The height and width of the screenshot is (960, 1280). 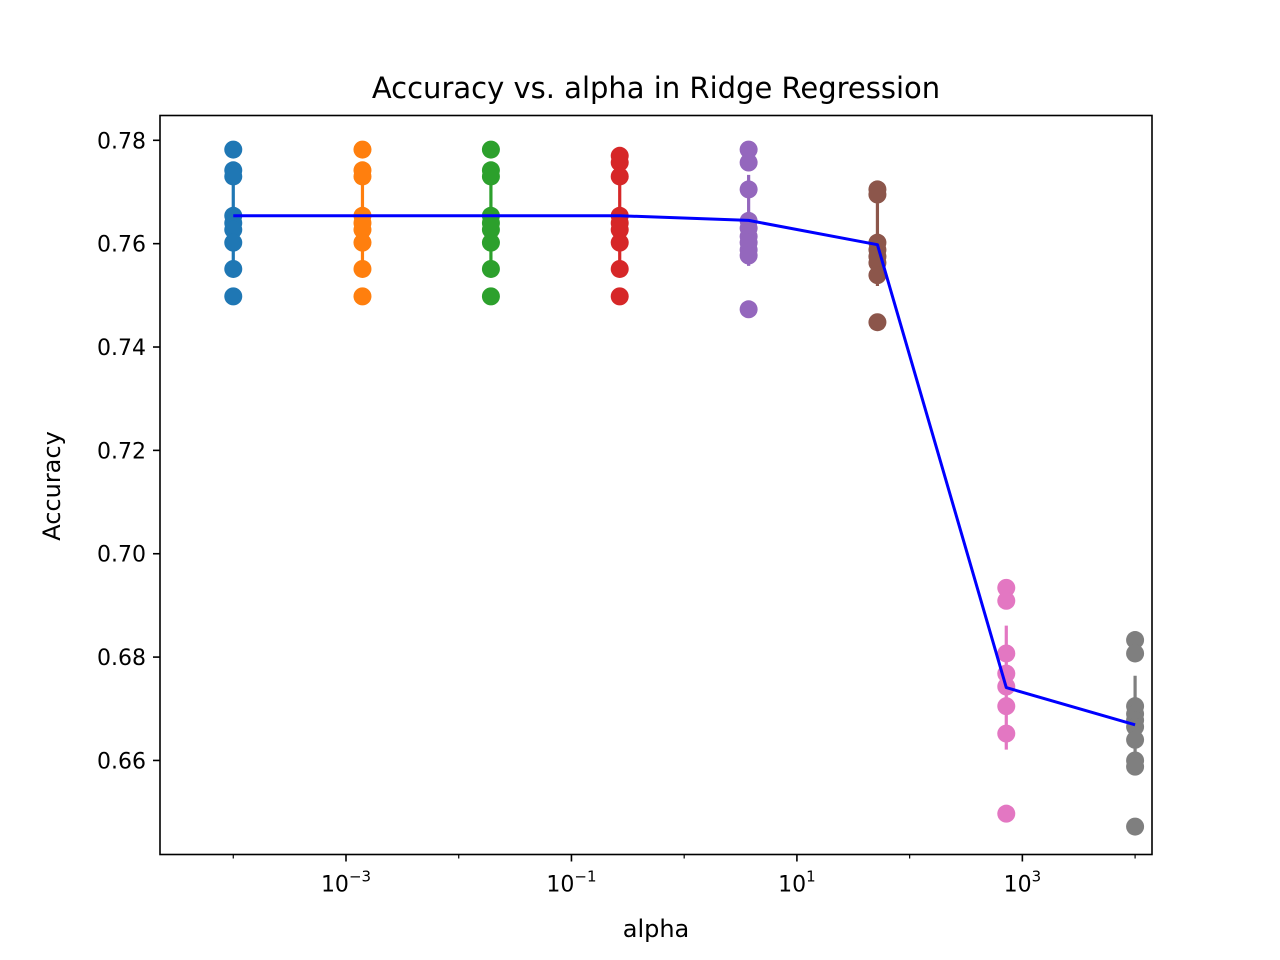 I want to click on x-tick-label: 10³, so click(x=1023, y=883).